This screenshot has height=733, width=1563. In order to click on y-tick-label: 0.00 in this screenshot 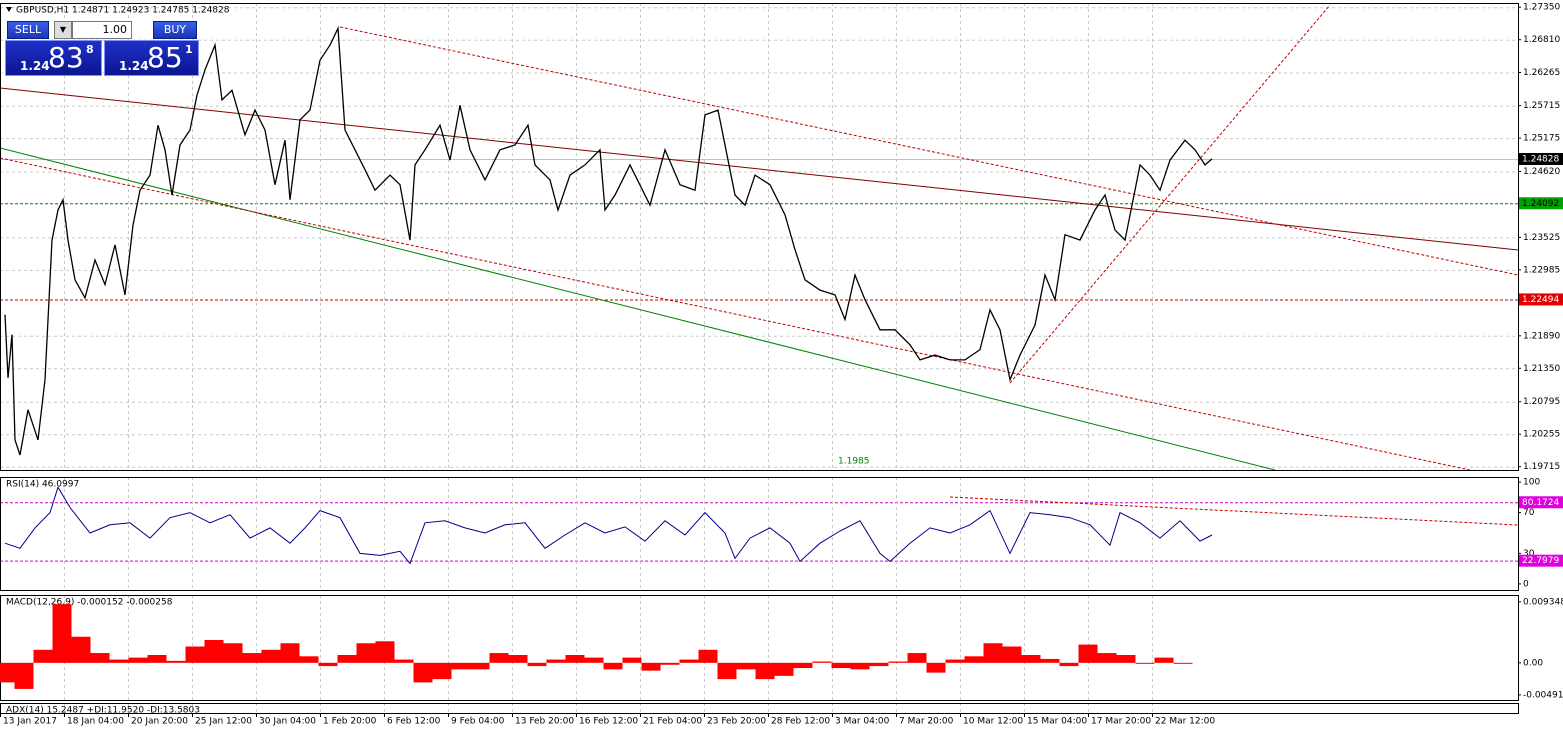, I will do `click(1533, 663)`.